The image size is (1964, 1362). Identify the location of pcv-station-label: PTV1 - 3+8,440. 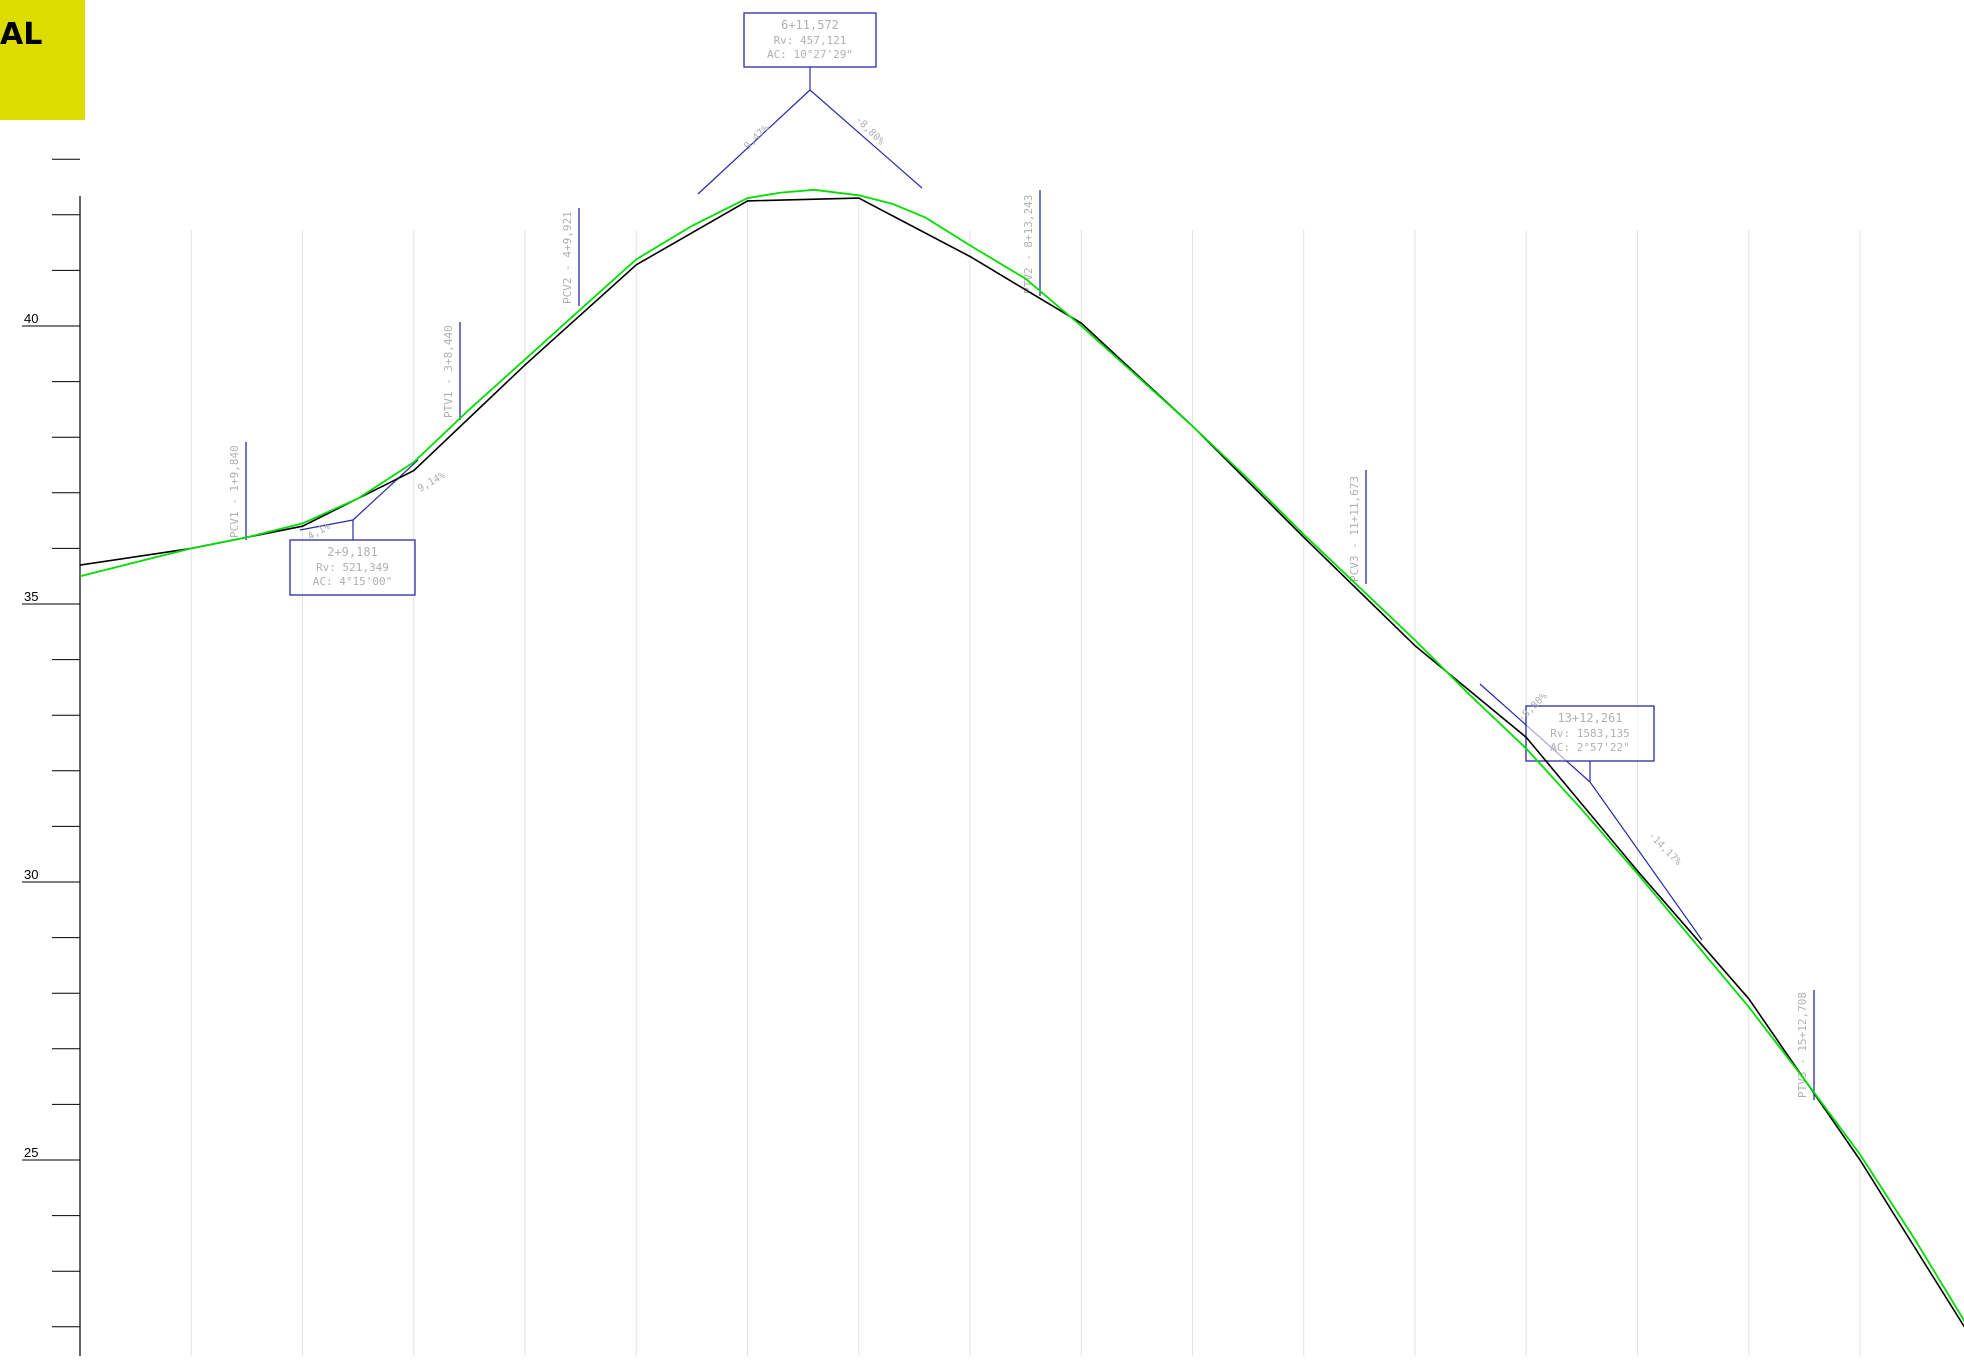
(448, 371).